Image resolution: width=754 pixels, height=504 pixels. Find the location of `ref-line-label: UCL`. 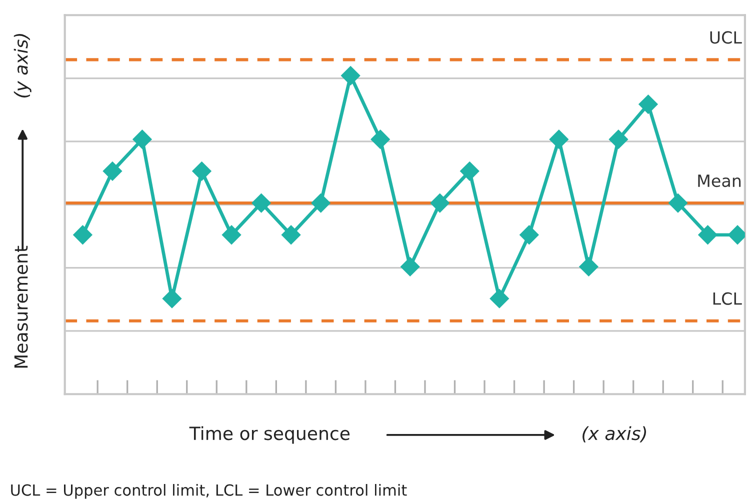

ref-line-label: UCL is located at coordinates (726, 37).